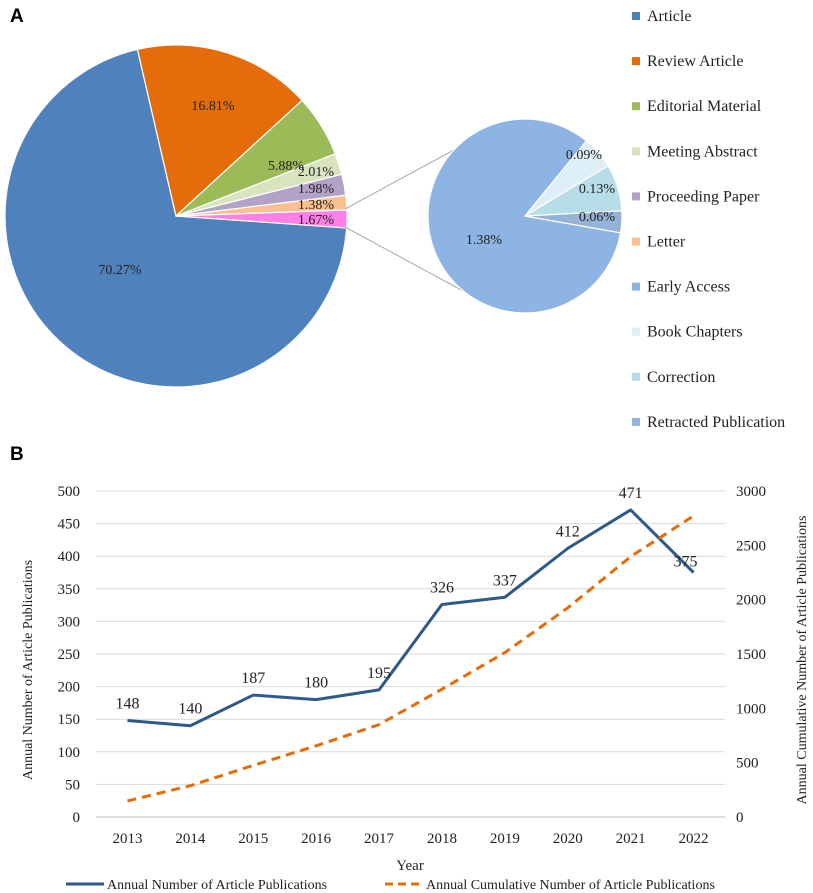 The width and height of the screenshot is (813, 893). What do you see at coordinates (484, 240) in the screenshot?
I see `sub-pie-label-early-access: 1.38%` at bounding box center [484, 240].